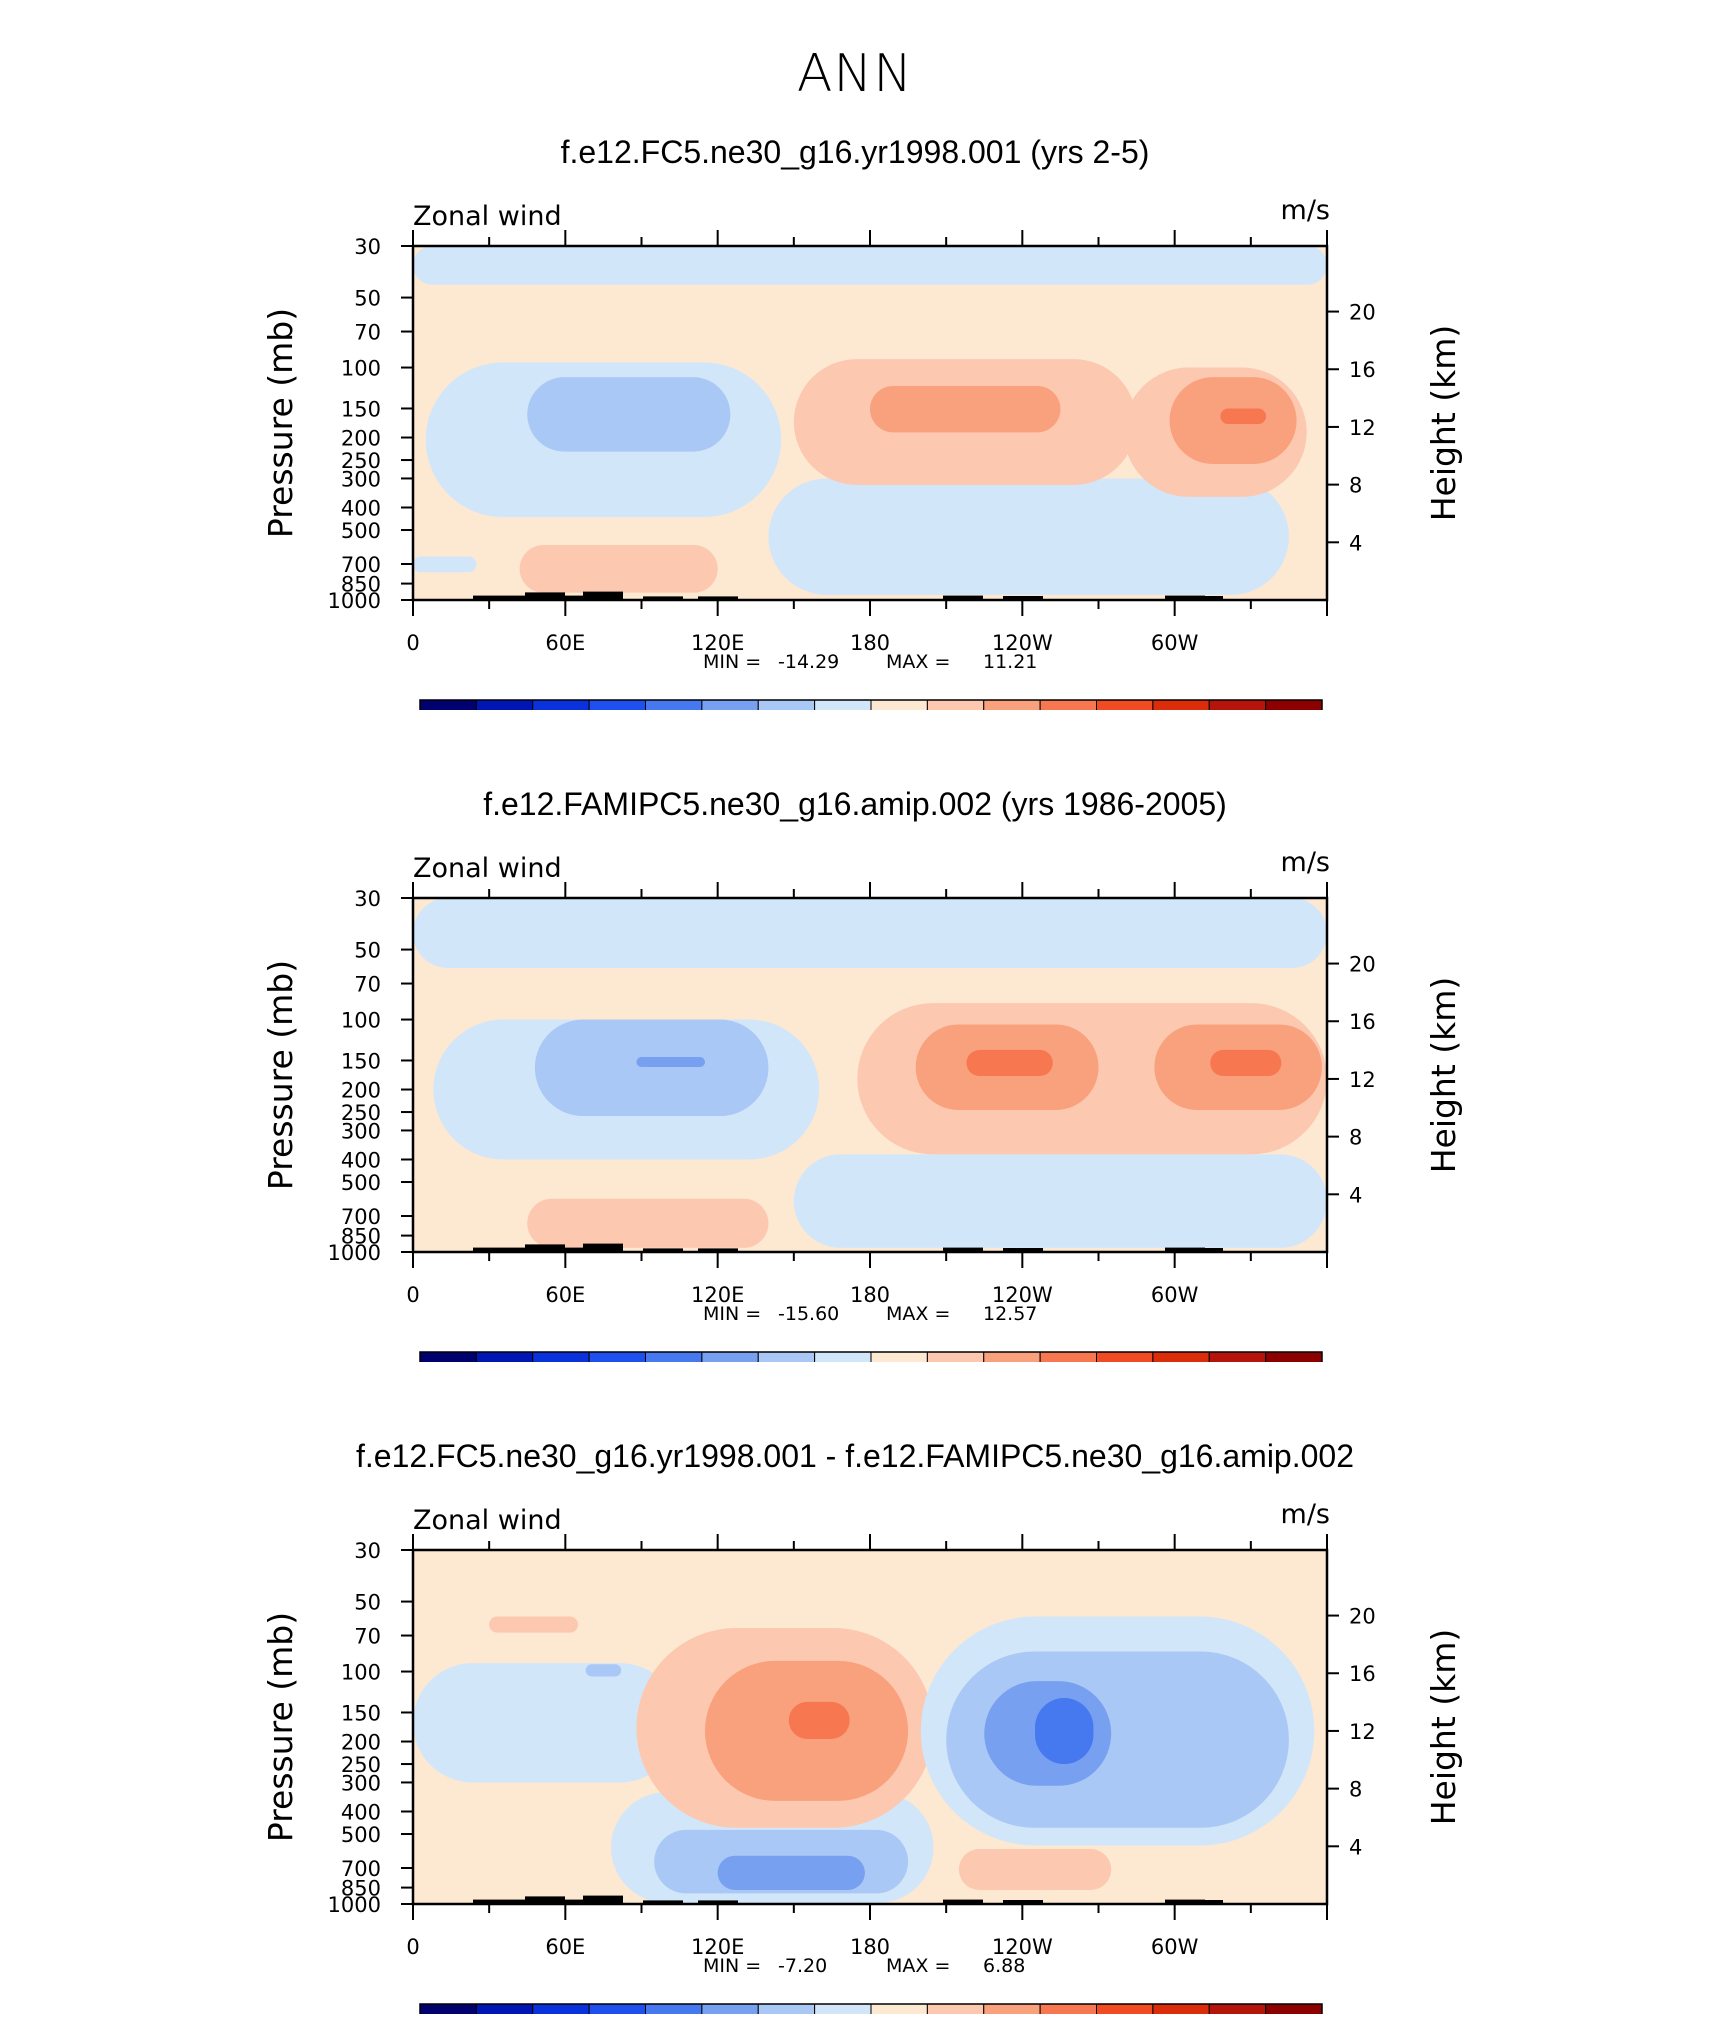 This screenshot has height=2038, width=1710. What do you see at coordinates (1362, 428) in the screenshot?
I see `y2-tick-label: 12` at bounding box center [1362, 428].